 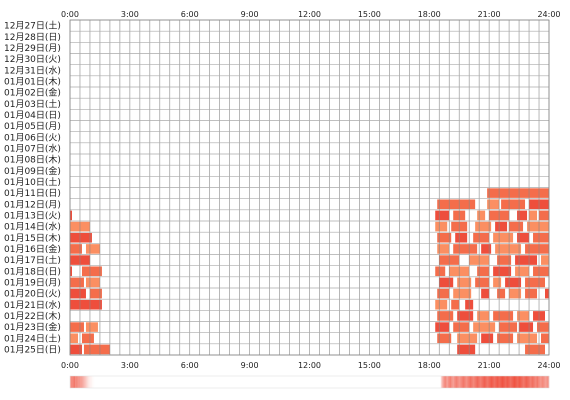 What do you see at coordinates (489, 365) in the screenshot?
I see `x-tick-label-bottom: 21:00` at bounding box center [489, 365].